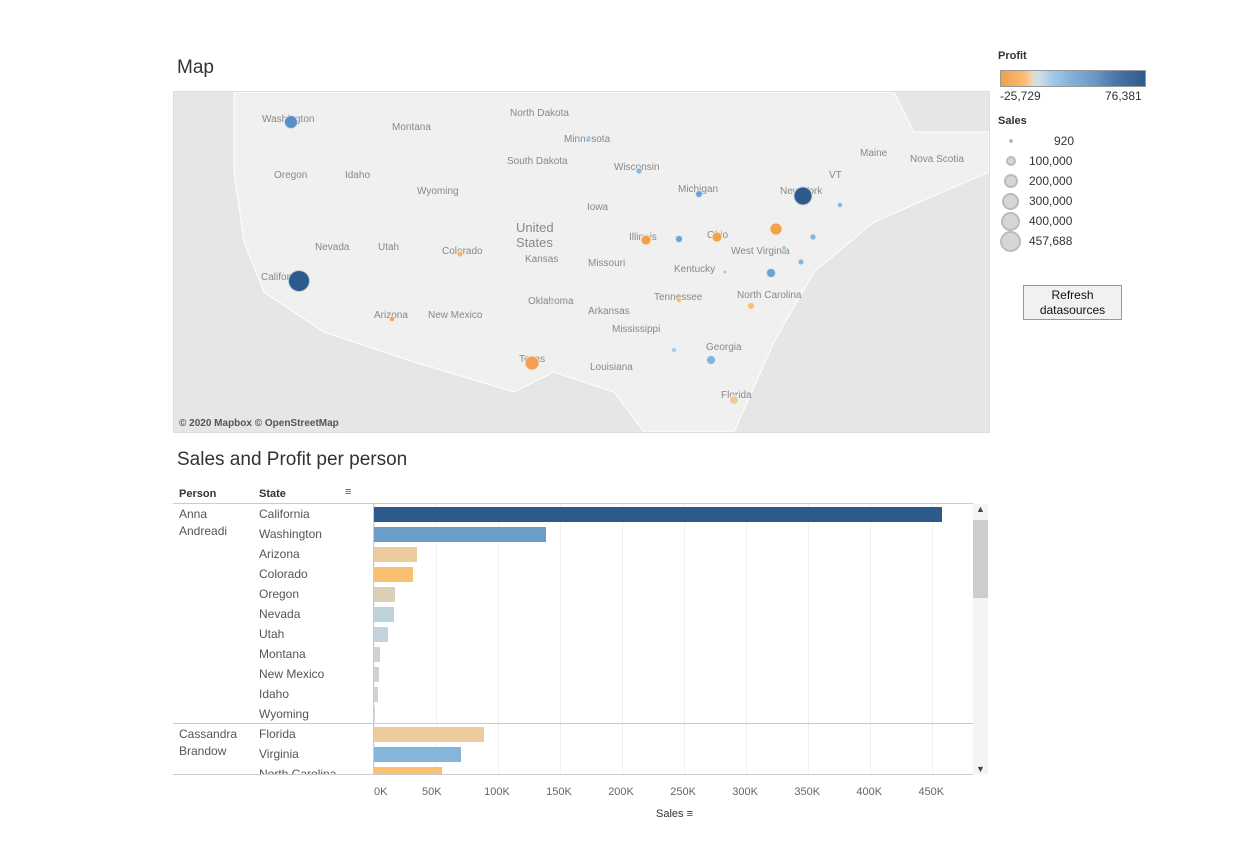 The height and width of the screenshot is (865, 1260). I want to click on table-row: Montana, so click(573, 654).